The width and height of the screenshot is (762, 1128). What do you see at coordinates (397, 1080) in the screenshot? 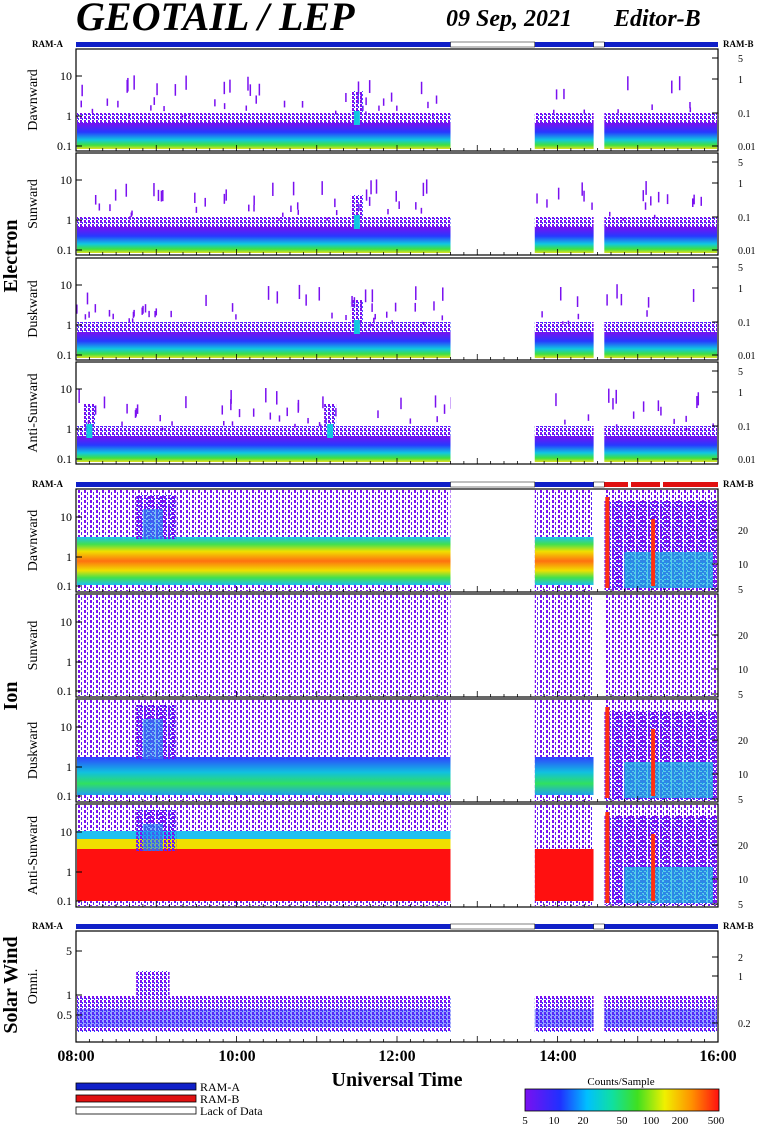
I see `x-axis-title: Universal Time` at bounding box center [397, 1080].